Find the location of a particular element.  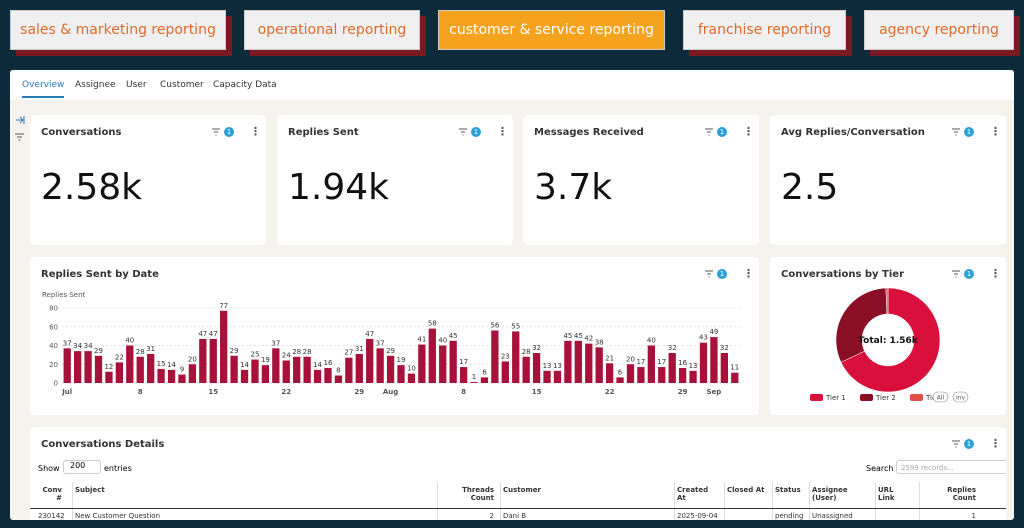

legend-swatch is located at coordinates (866, 397).